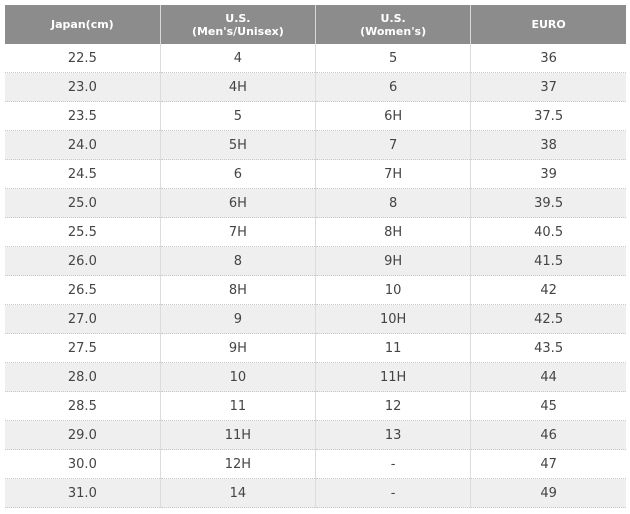 This screenshot has height=514, width=630. What do you see at coordinates (548, 174) in the screenshot?
I see `table-cell: 39` at bounding box center [548, 174].